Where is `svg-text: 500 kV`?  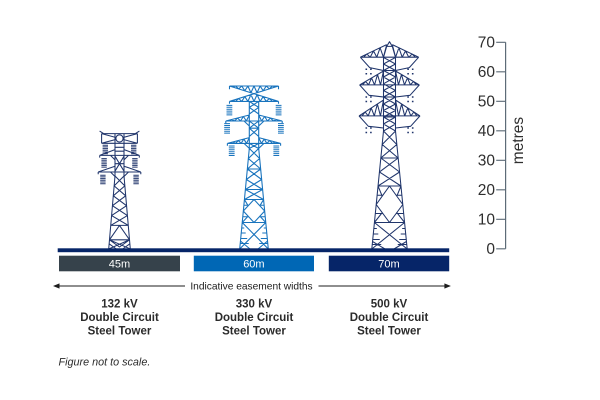 svg-text: 500 kV is located at coordinates (389, 304).